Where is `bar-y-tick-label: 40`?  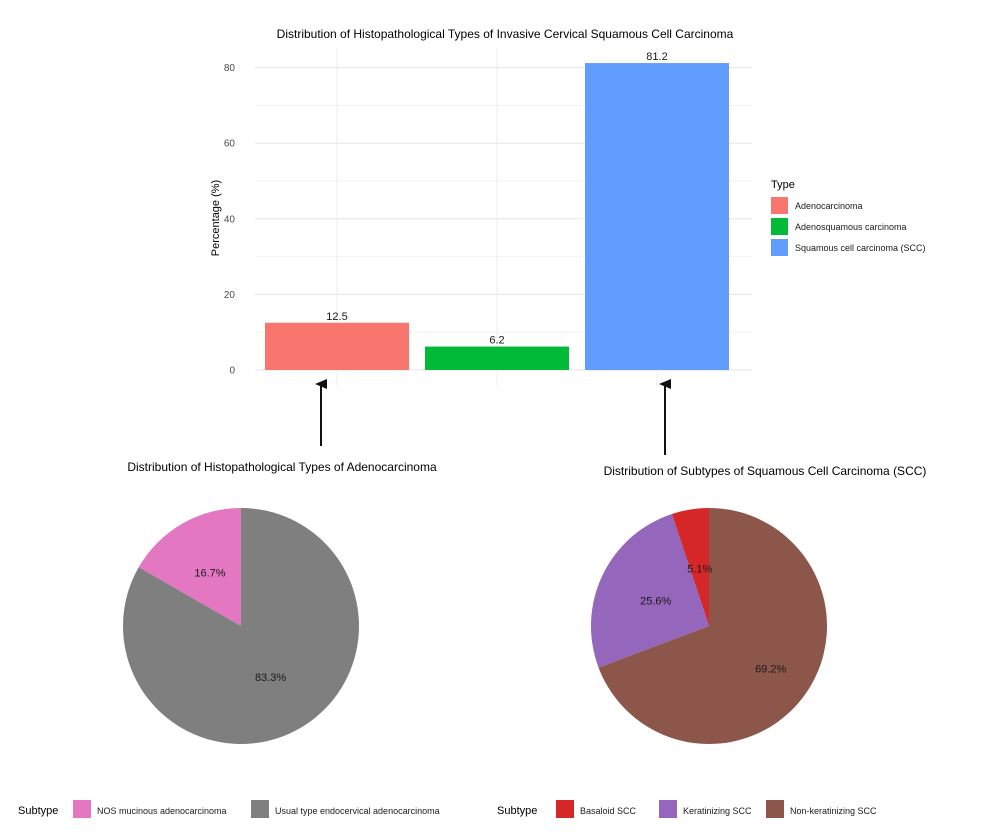
bar-y-tick-label: 40 is located at coordinates (230, 219).